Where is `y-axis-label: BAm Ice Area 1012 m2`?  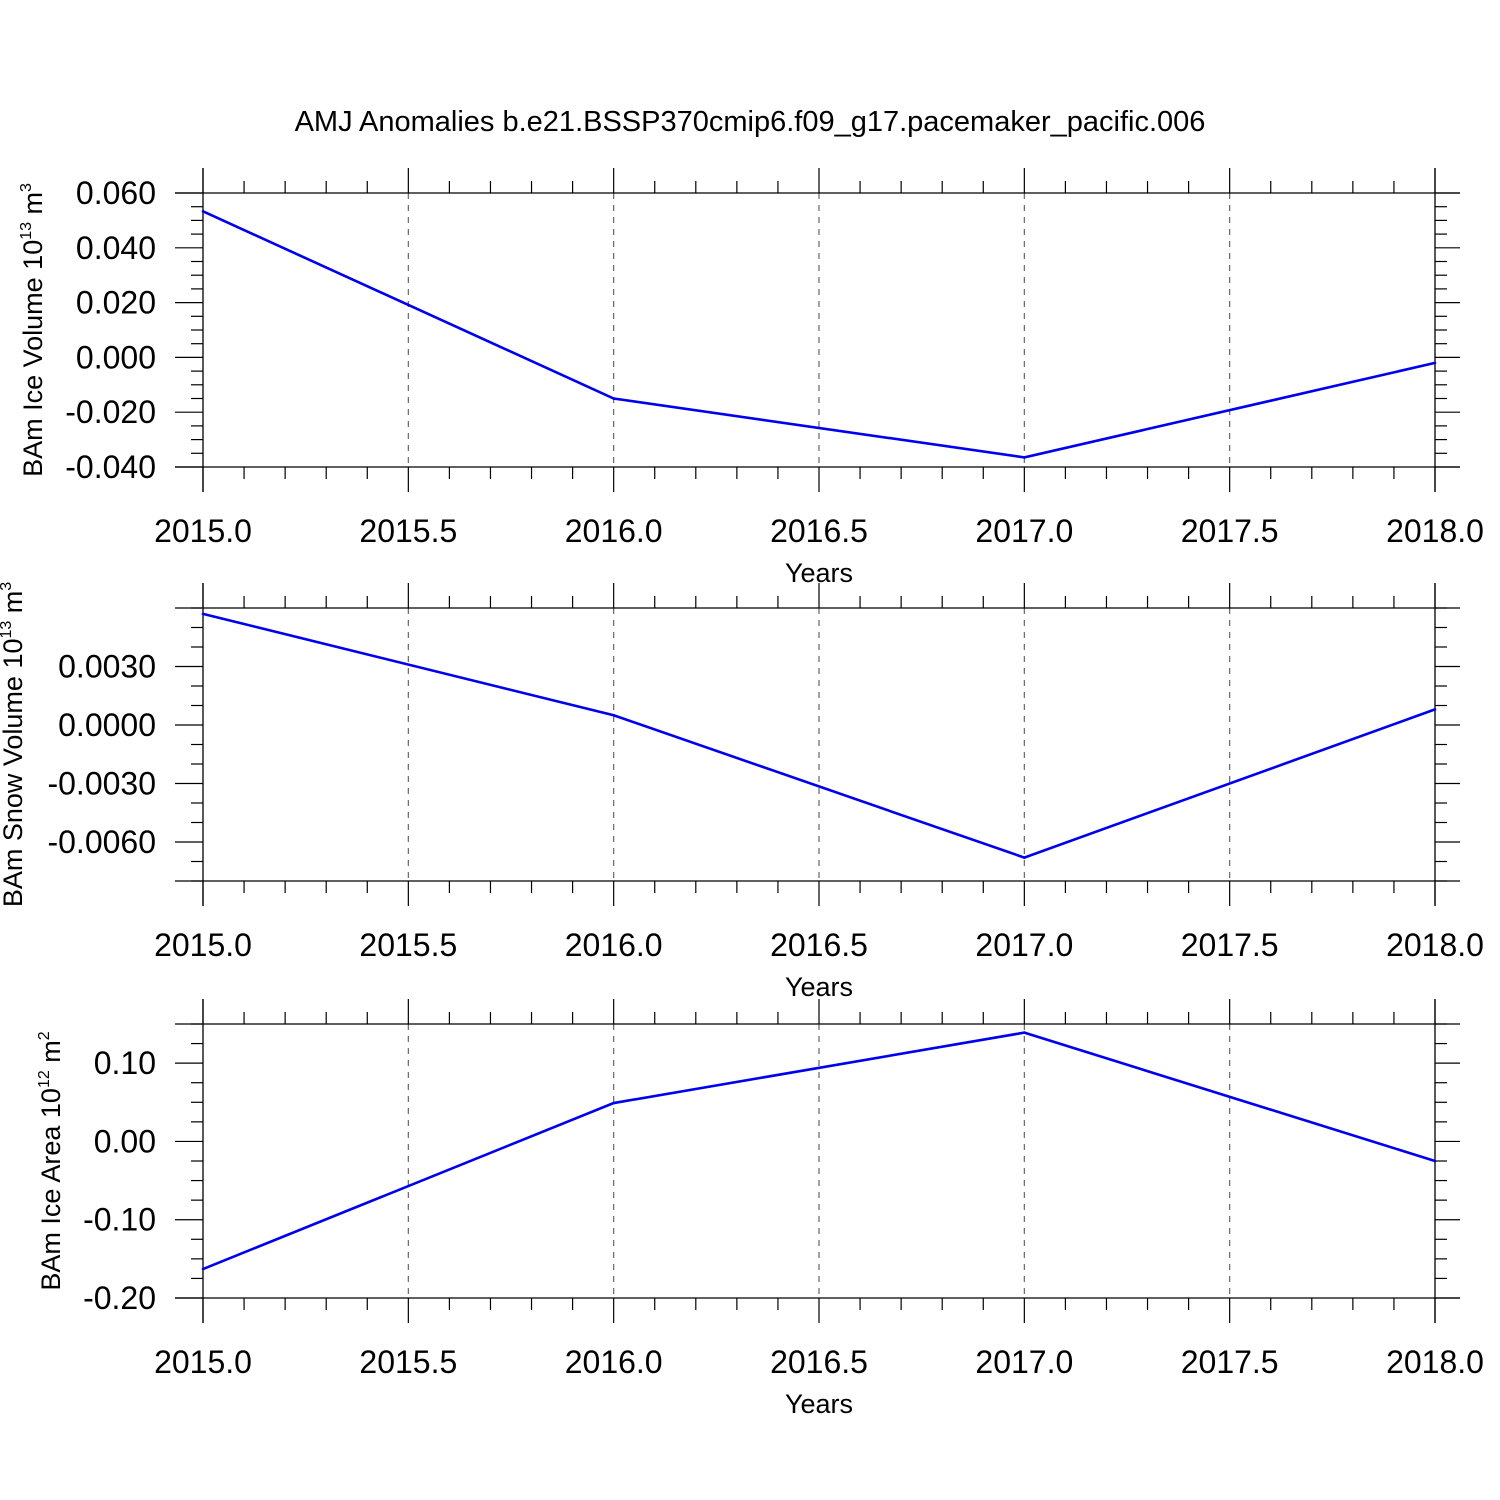
y-axis-label: BAm Ice Area 1012 m2 is located at coordinates (51, 1160).